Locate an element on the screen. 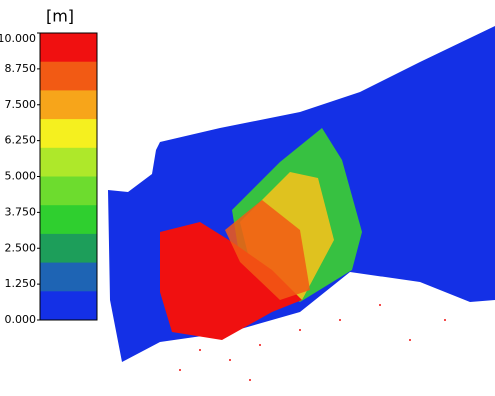  tick-label: 7.500 is located at coordinates (21, 104).